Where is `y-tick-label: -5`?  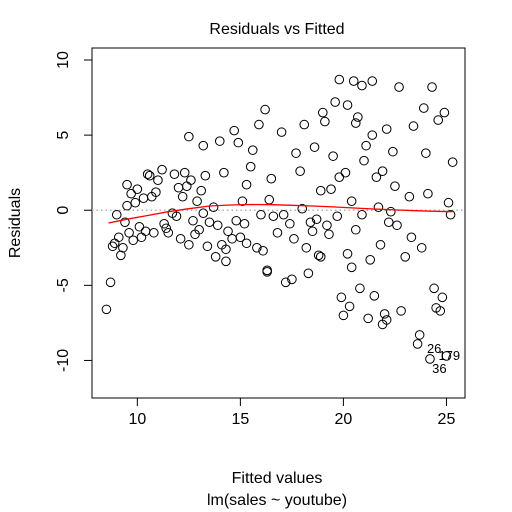
y-tick-label: -5 is located at coordinates (63, 285).